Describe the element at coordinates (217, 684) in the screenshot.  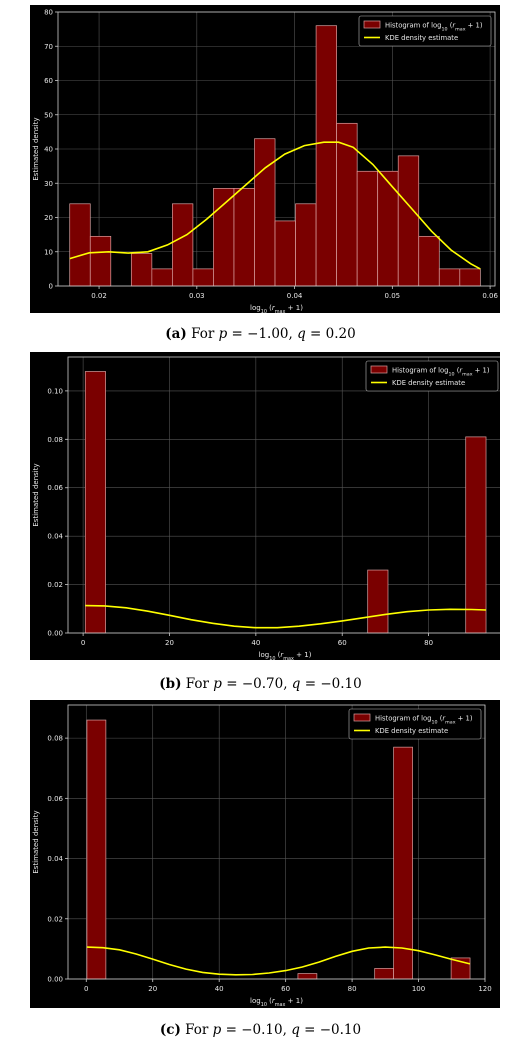
I see `caption-b-p: p` at that location.